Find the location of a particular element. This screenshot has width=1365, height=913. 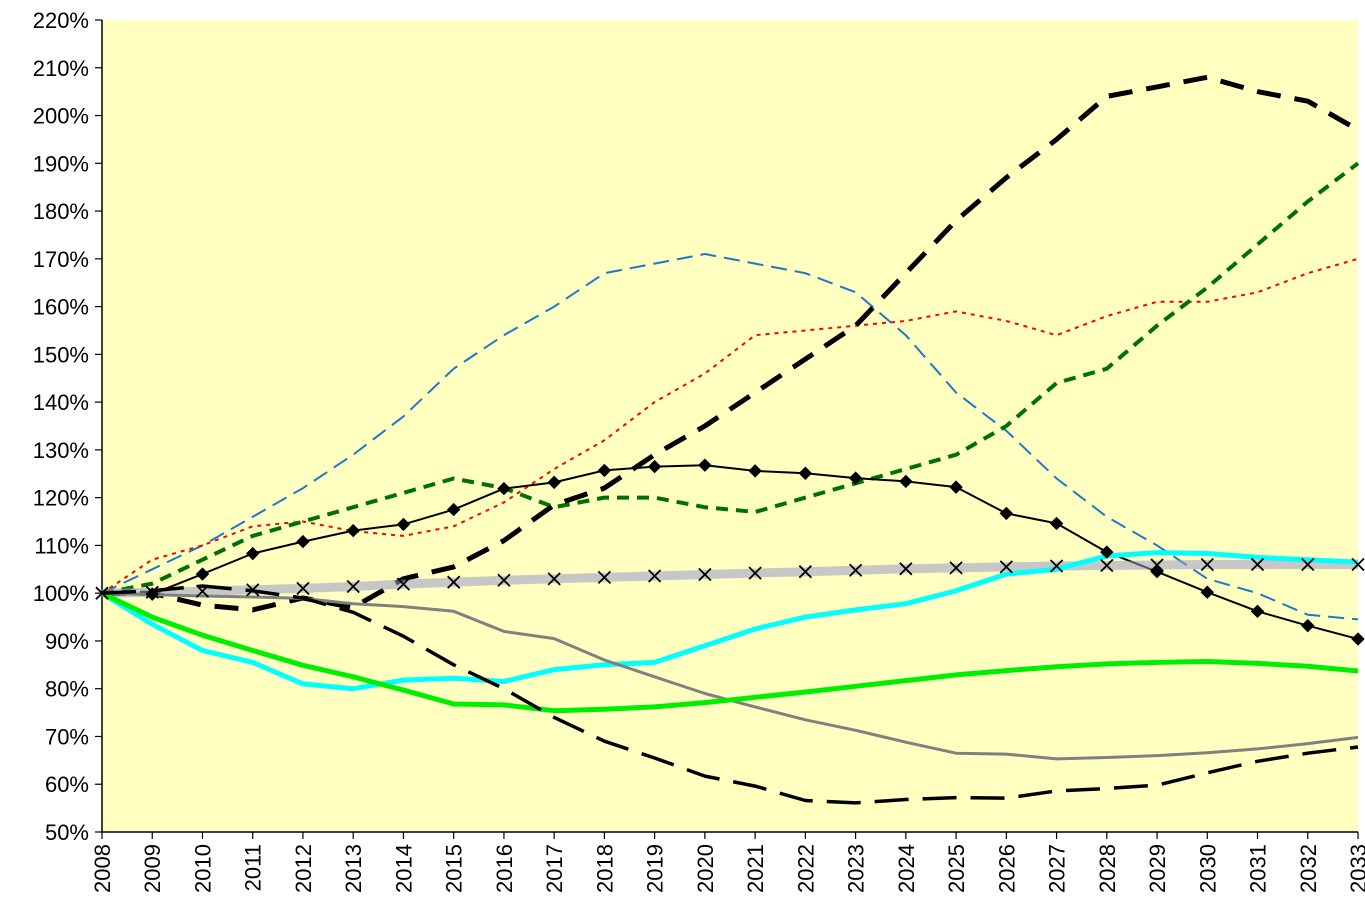

y-tick-label: 70% is located at coordinates (67, 736).